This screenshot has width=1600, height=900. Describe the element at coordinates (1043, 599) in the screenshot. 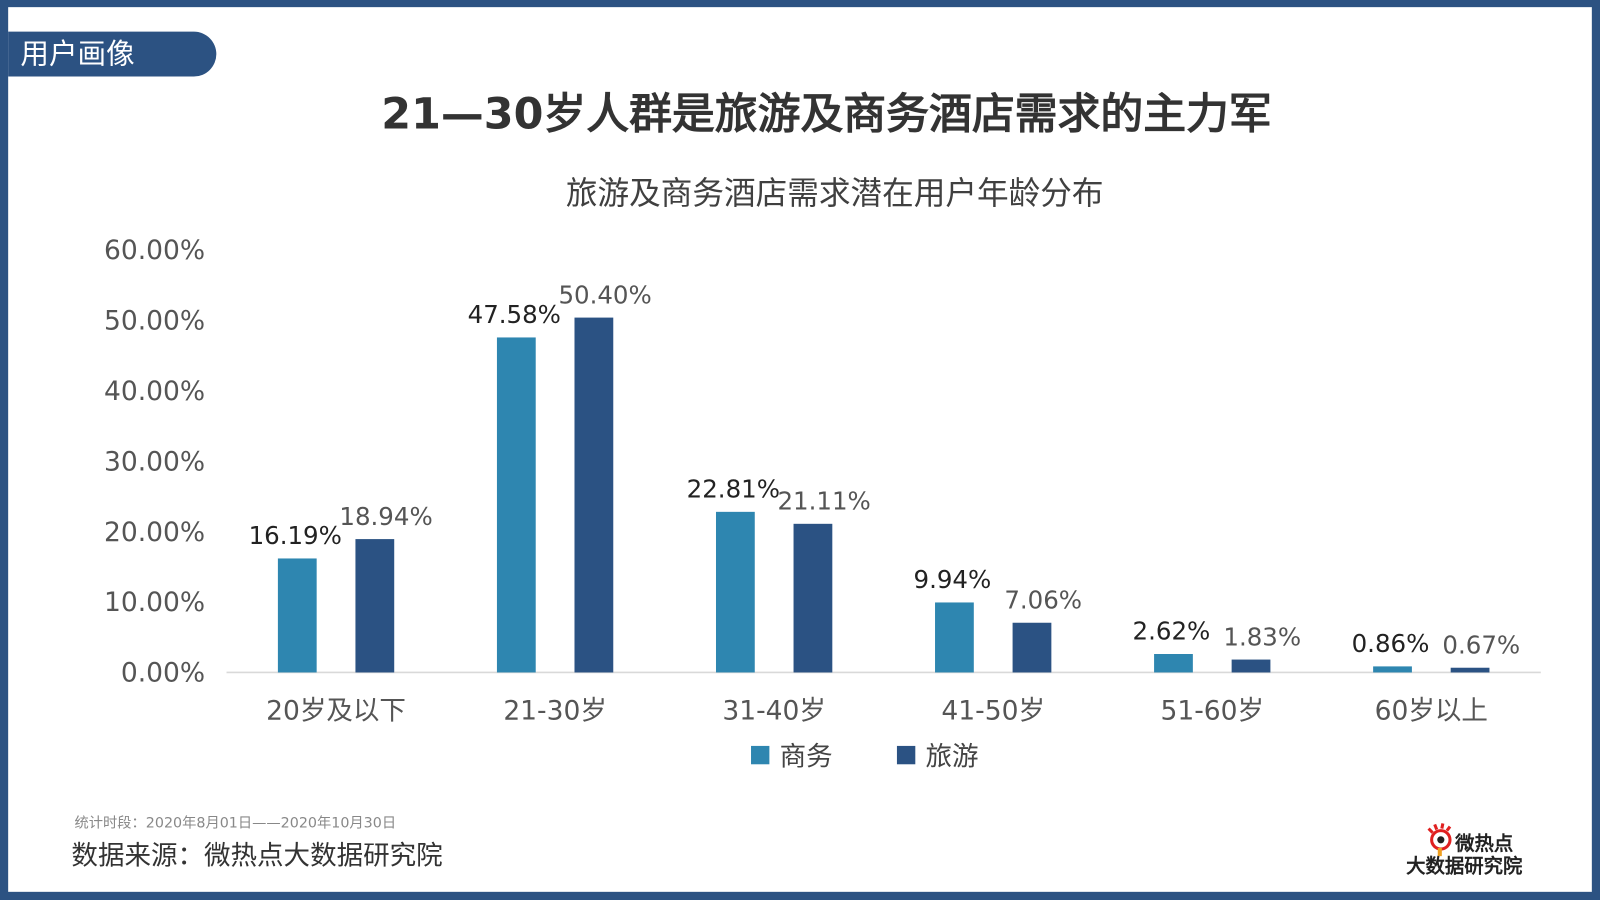

I see `data-label: 7.06%` at that location.